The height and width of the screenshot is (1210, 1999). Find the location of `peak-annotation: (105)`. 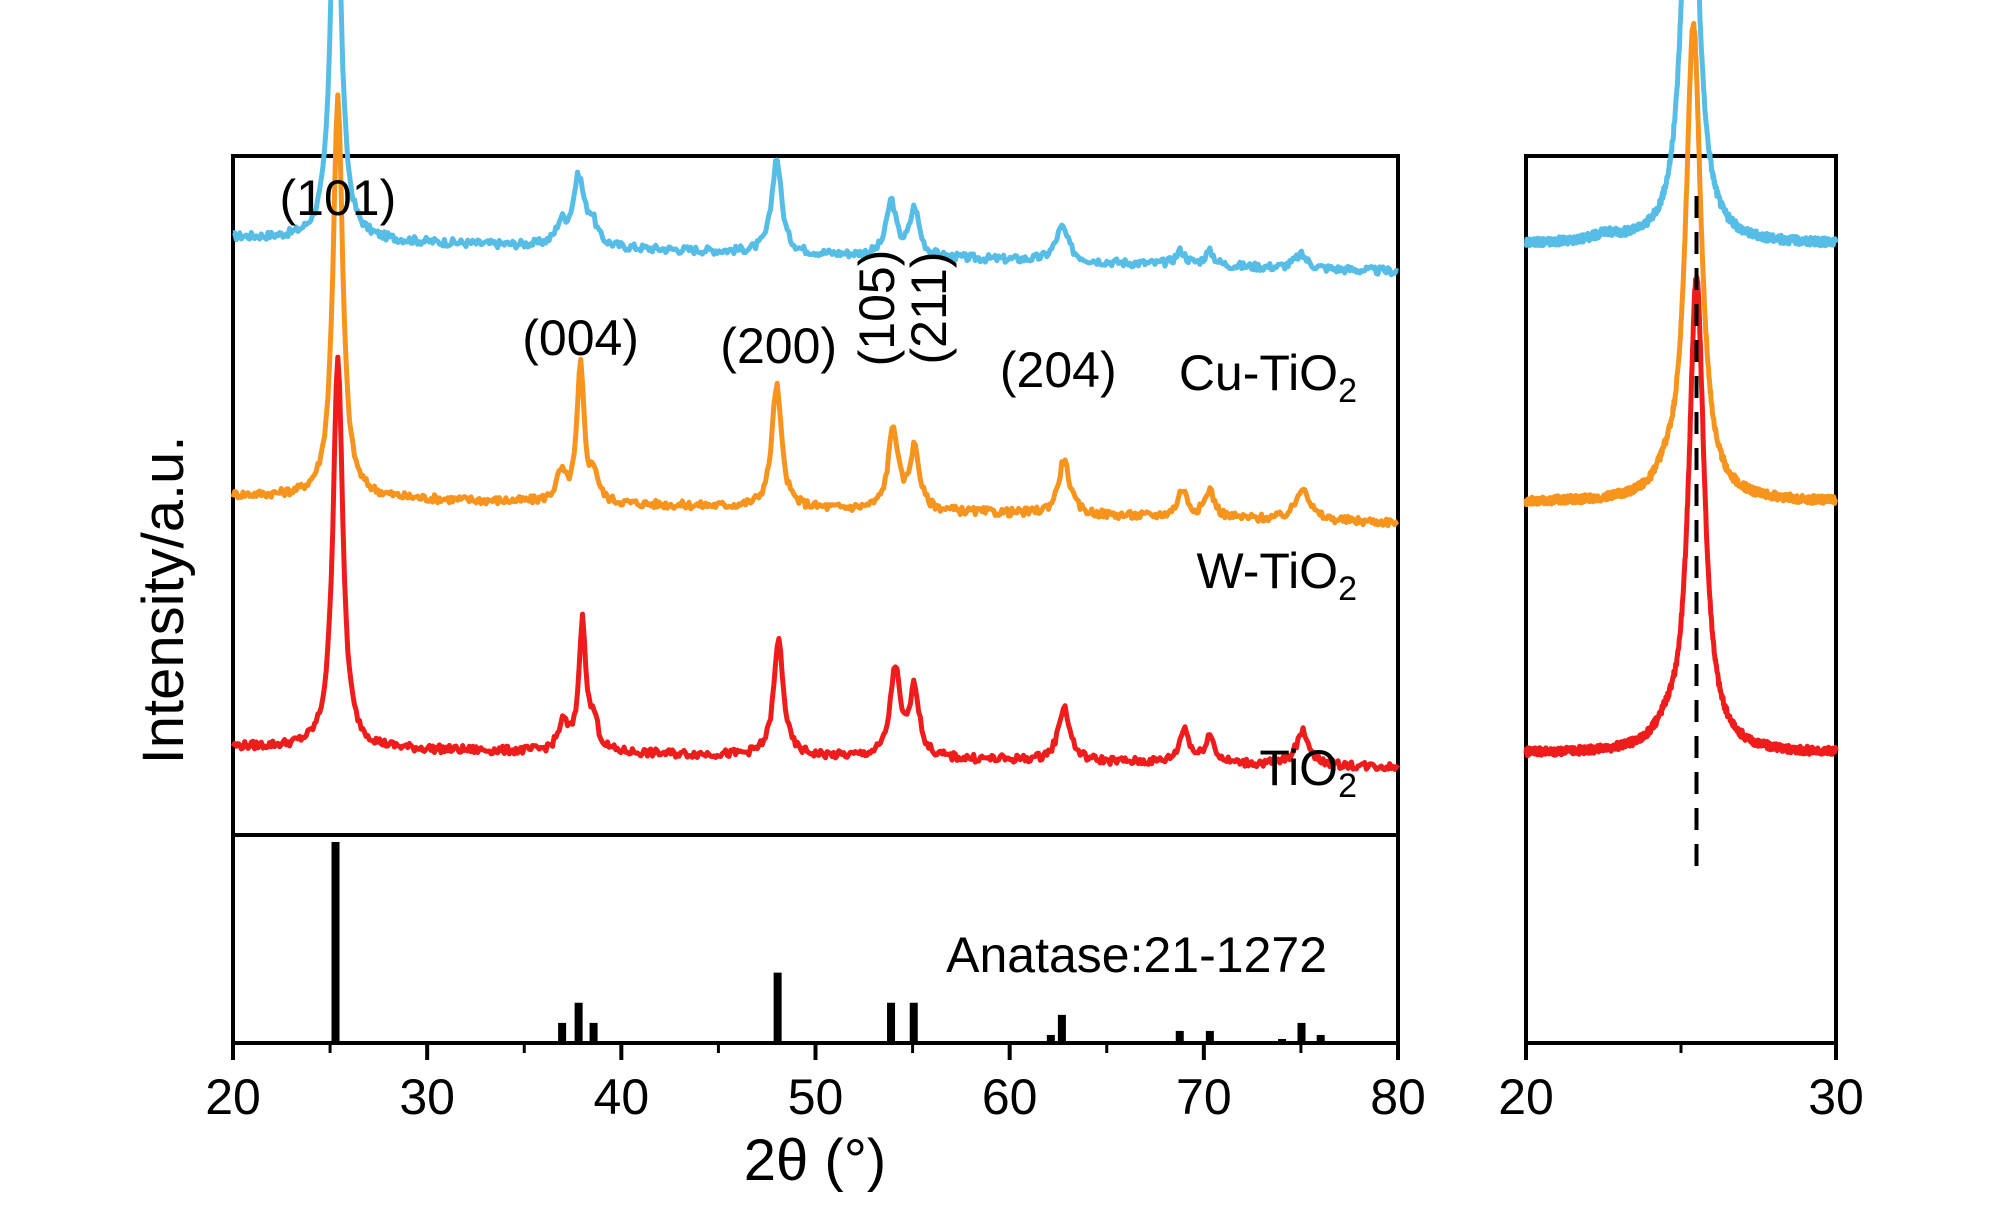

peak-annotation: (105) is located at coordinates (877, 308).